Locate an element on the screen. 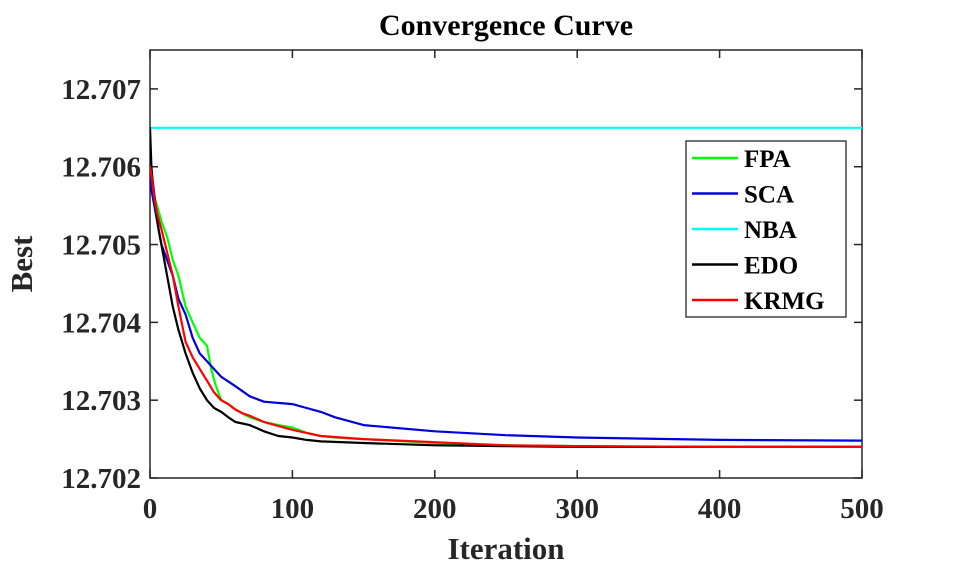 This screenshot has height=569, width=953. y-tick-label: 12.704 is located at coordinates (101, 323).